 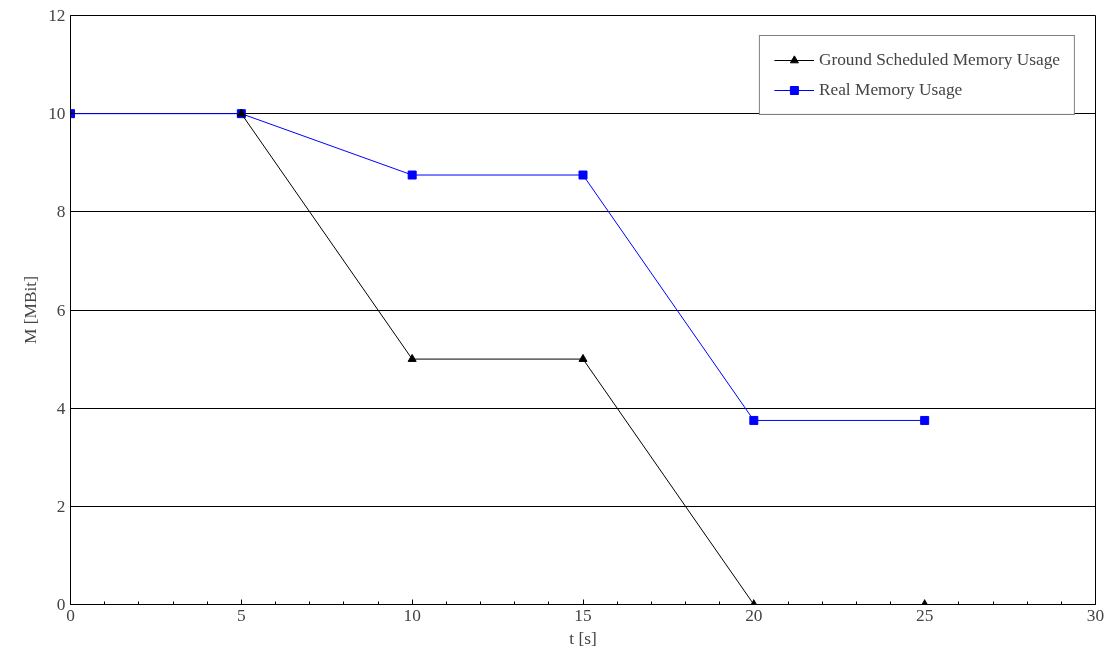 I want to click on y-tick-label: 4, so click(x=61, y=408).